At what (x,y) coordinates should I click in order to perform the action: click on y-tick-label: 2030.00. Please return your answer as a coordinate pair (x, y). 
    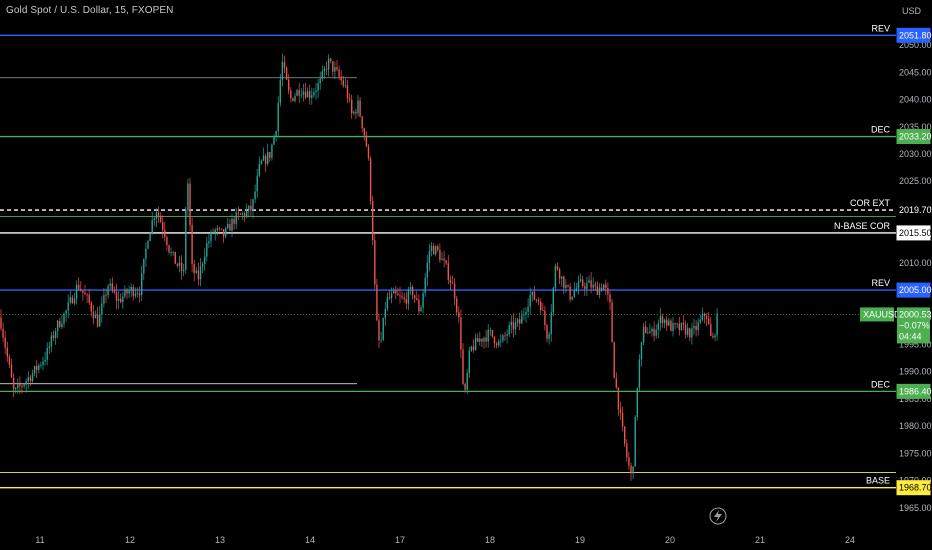
    Looking at the image, I should click on (915, 154).